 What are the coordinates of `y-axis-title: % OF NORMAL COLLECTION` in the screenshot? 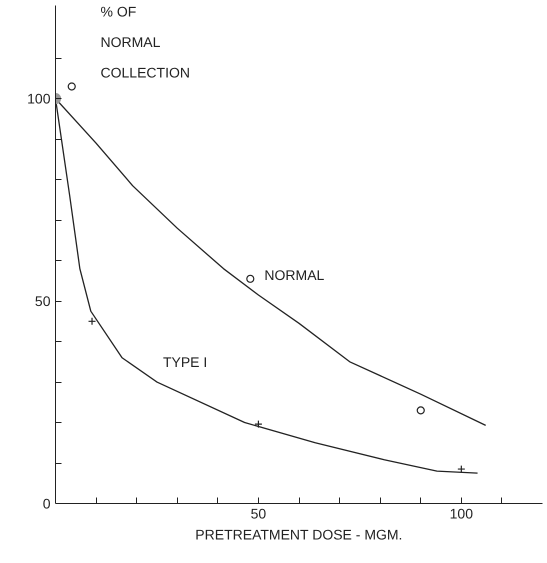 It's located at (145, 42).